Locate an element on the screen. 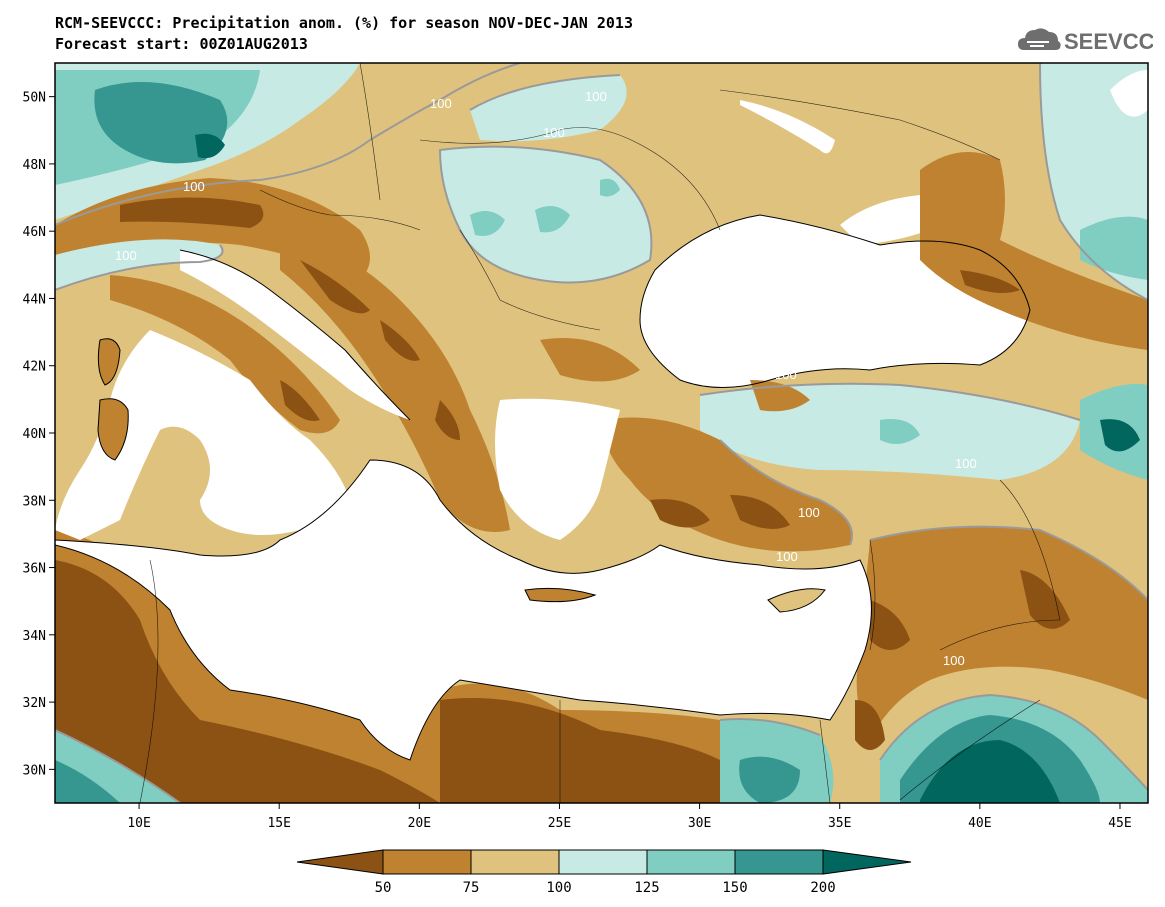 This screenshot has height=907, width=1165. latitude-axis: 50N 48N 46N 44N 42N 40N 38N 36N 34N 32N 30N is located at coordinates (39, 434).